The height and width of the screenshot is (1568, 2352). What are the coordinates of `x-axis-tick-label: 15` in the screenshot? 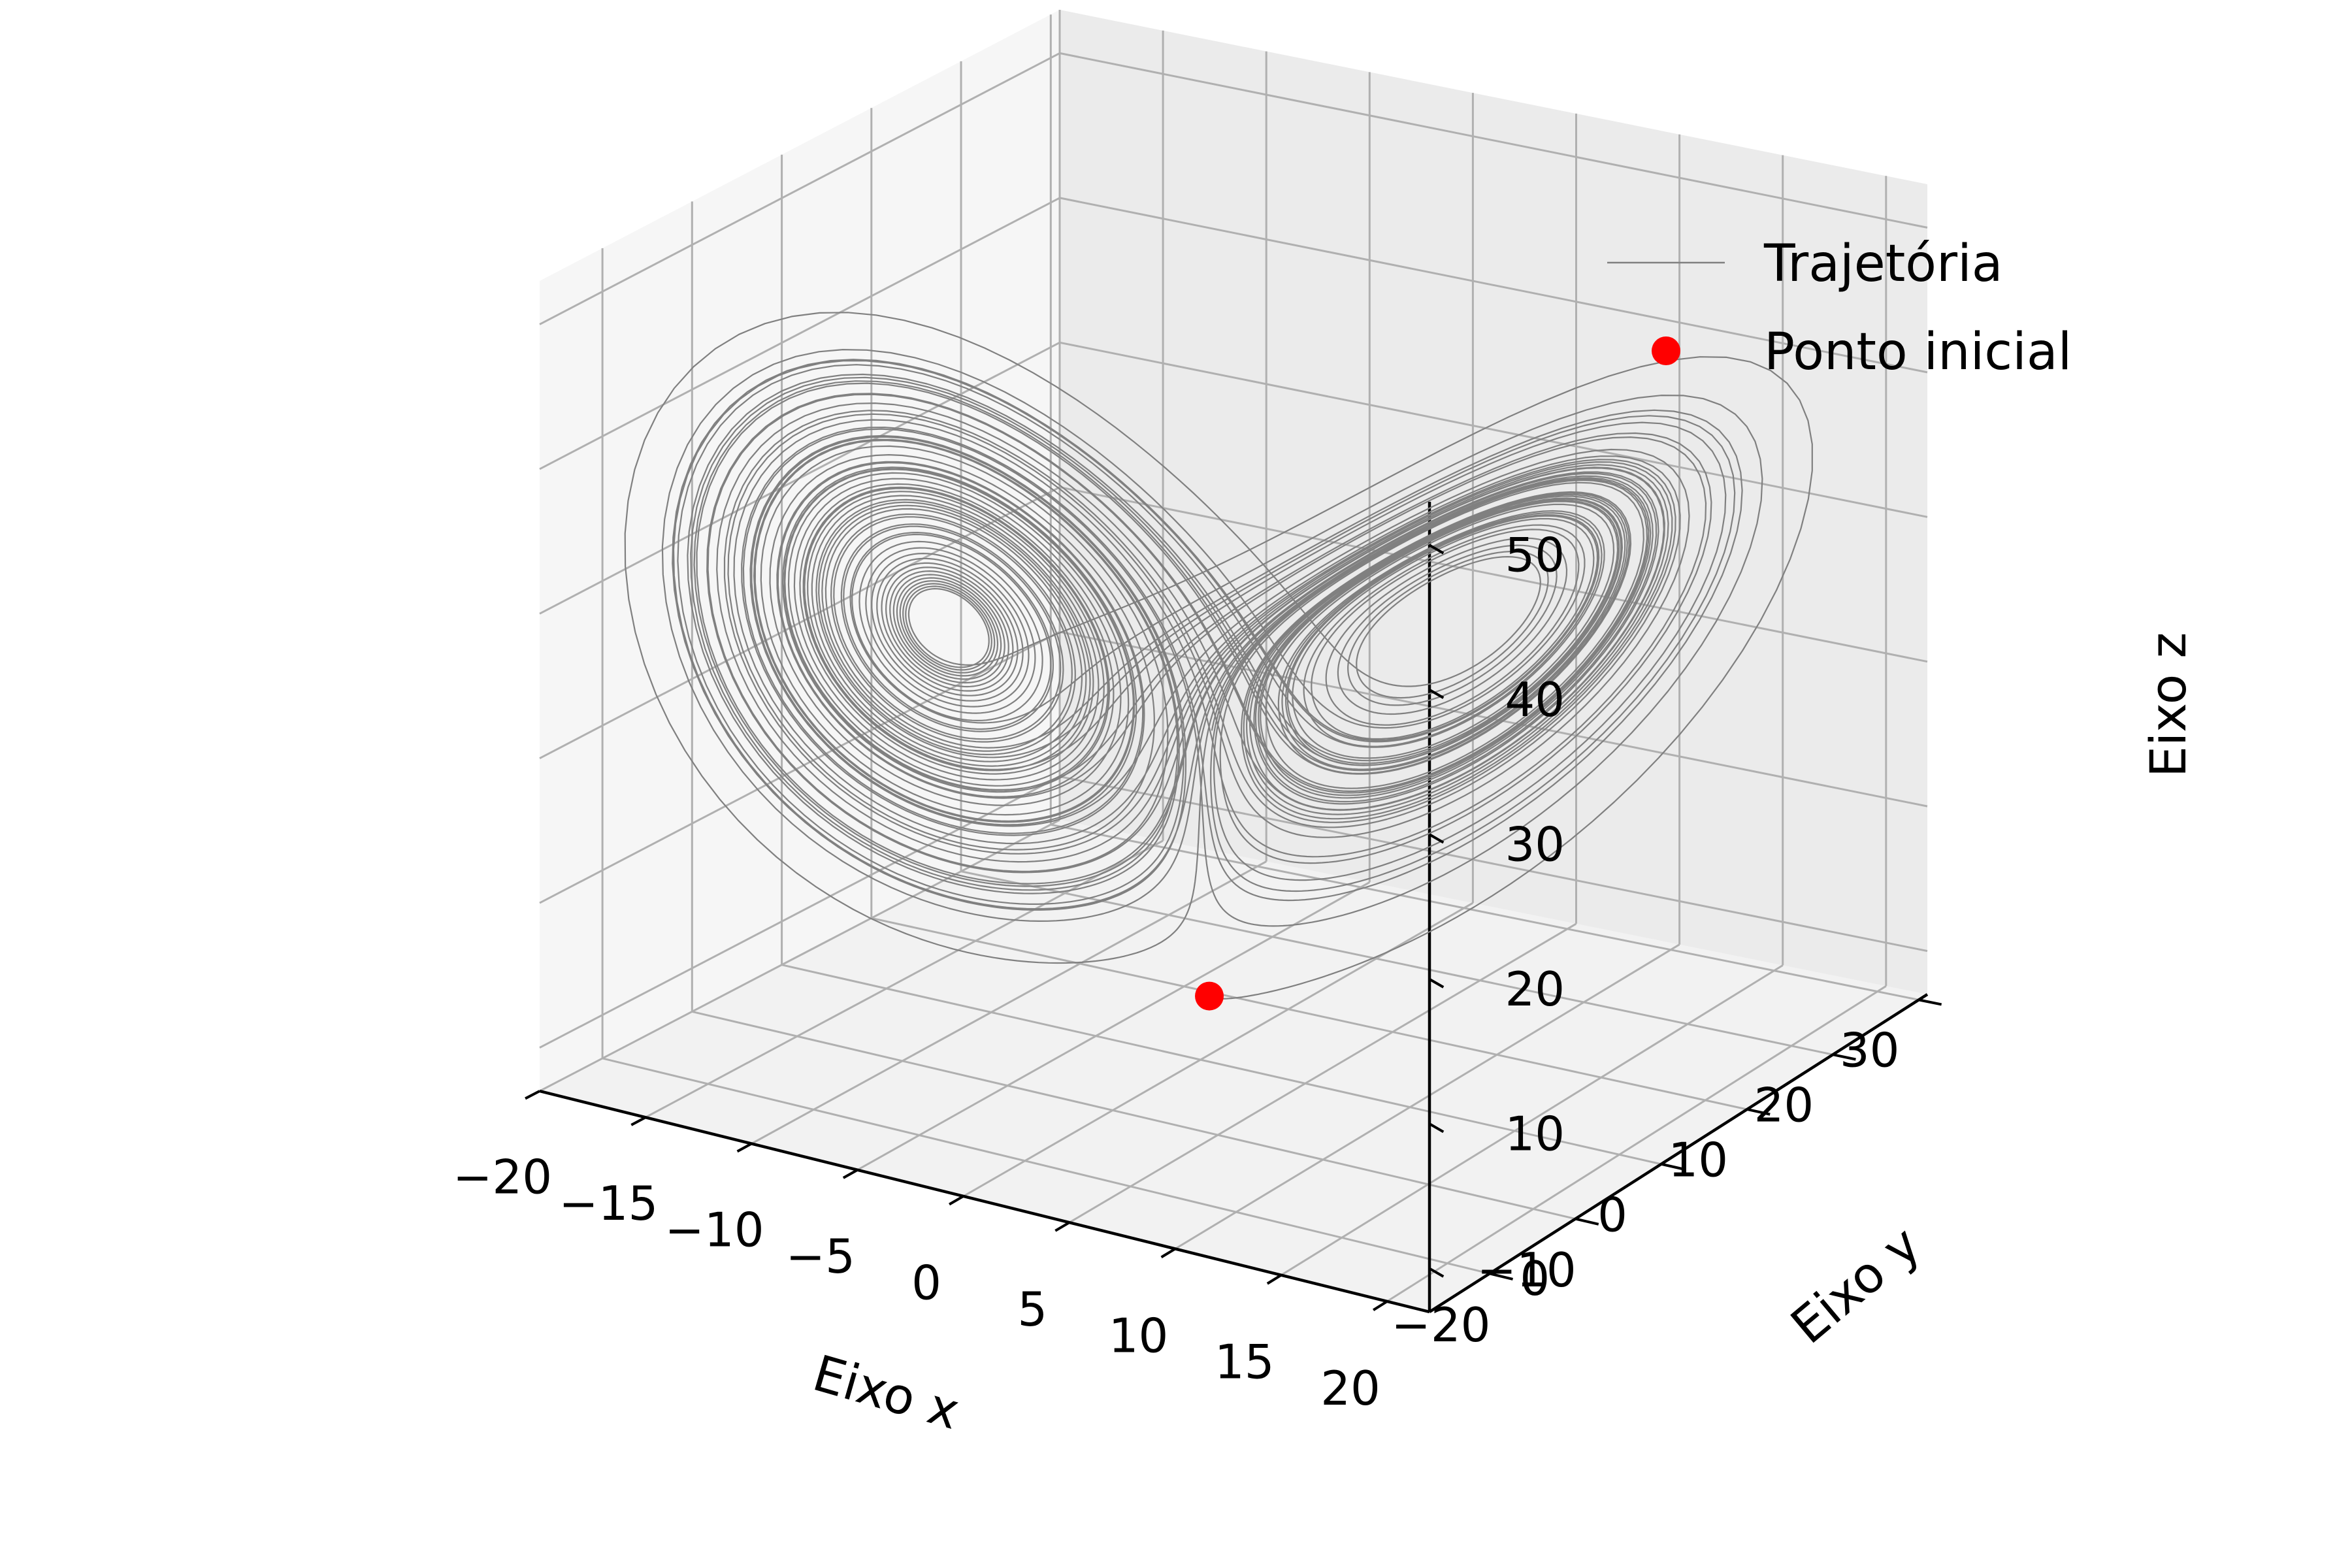 It's located at (1245, 1362).